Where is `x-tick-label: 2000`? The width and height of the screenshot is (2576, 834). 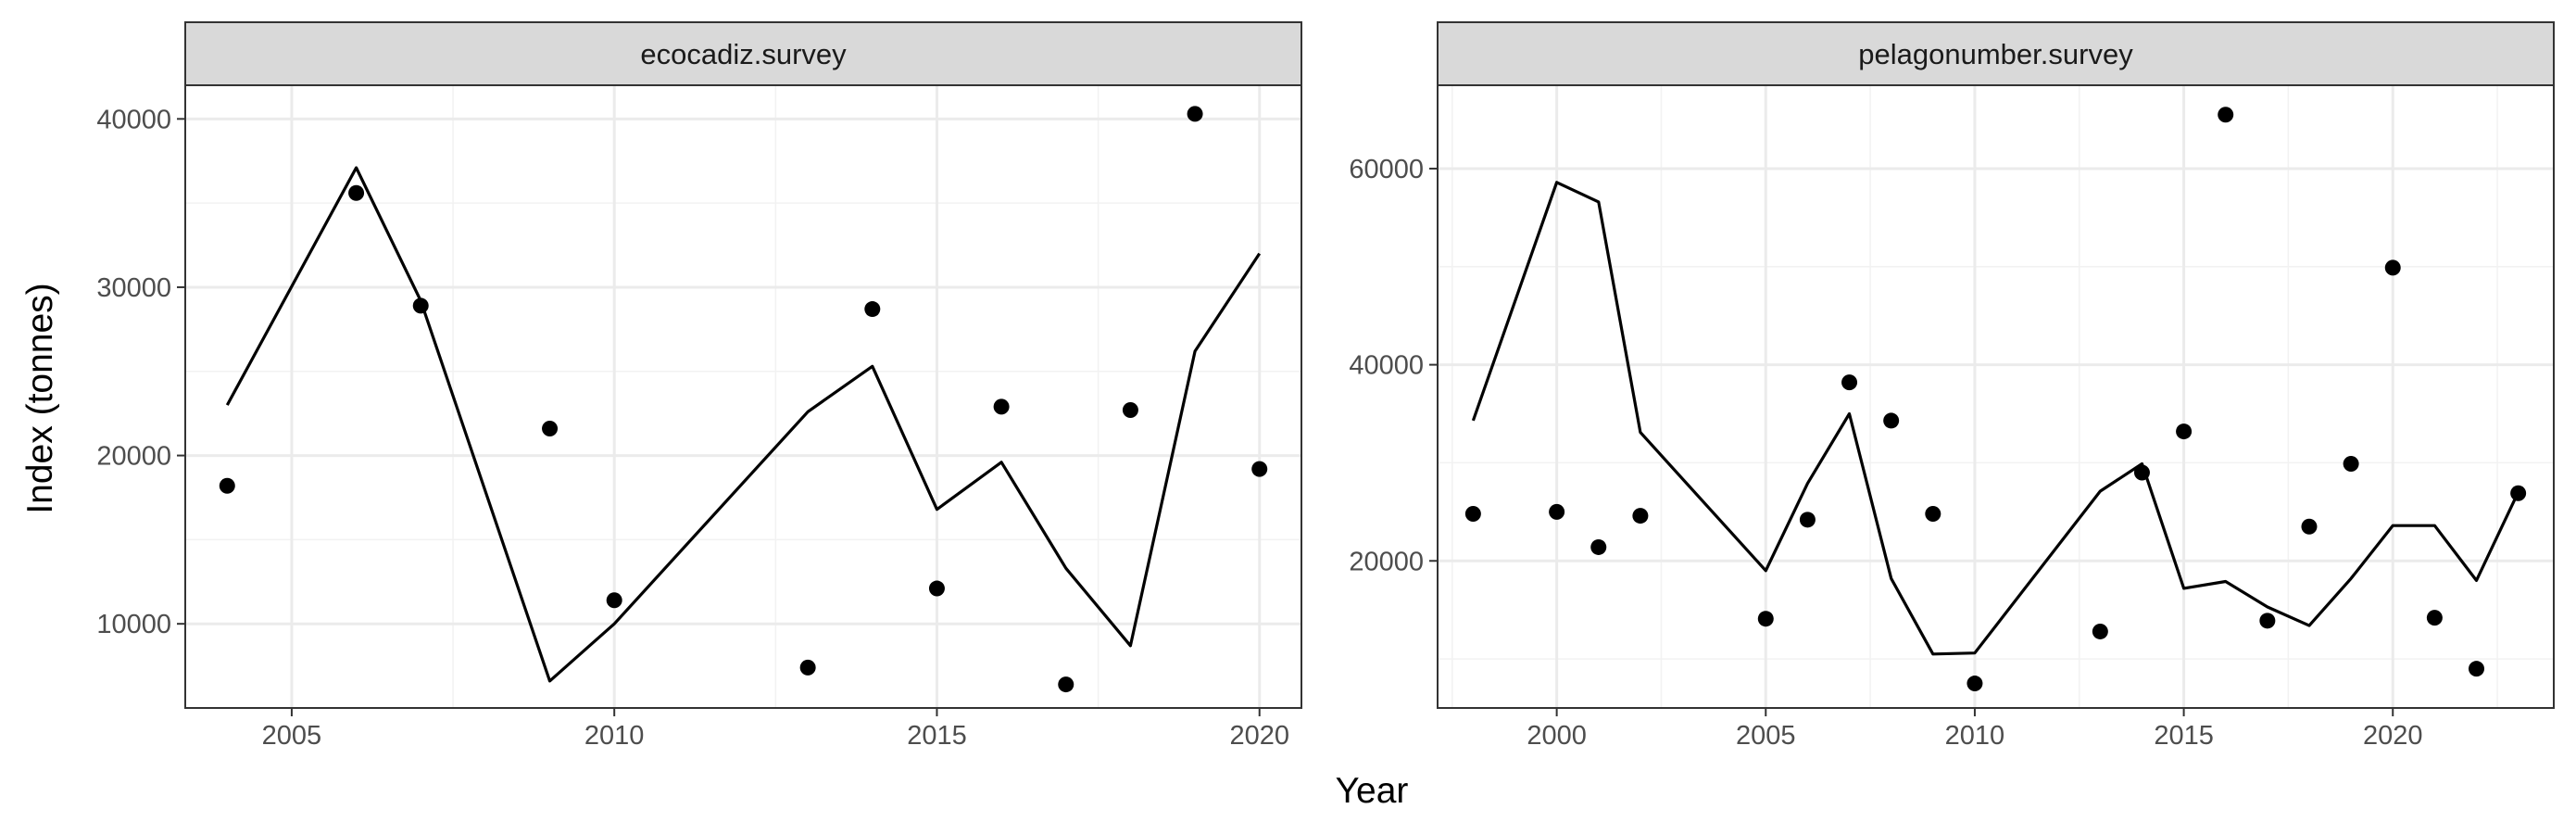
x-tick-label: 2000 is located at coordinates (1557, 736).